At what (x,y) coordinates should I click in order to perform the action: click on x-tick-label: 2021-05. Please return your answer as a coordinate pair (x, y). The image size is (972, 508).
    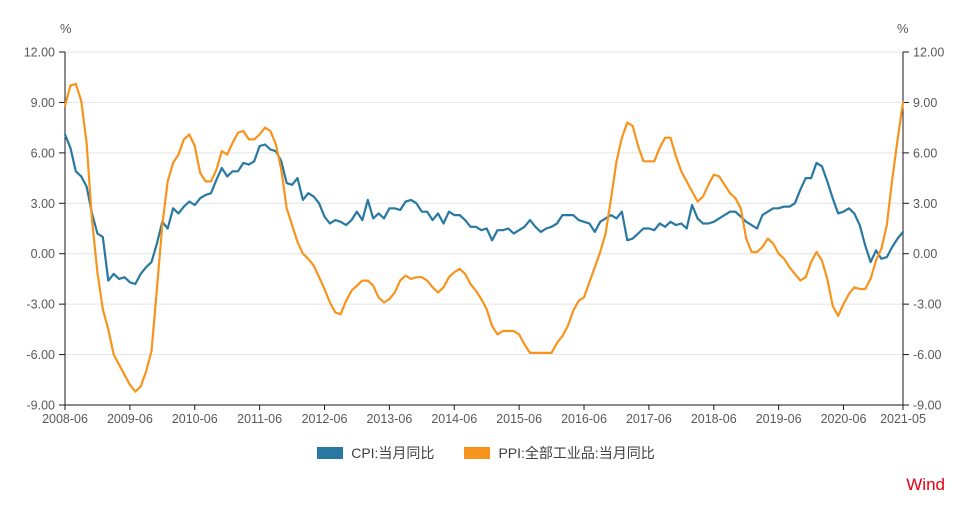
    Looking at the image, I should click on (903, 419).